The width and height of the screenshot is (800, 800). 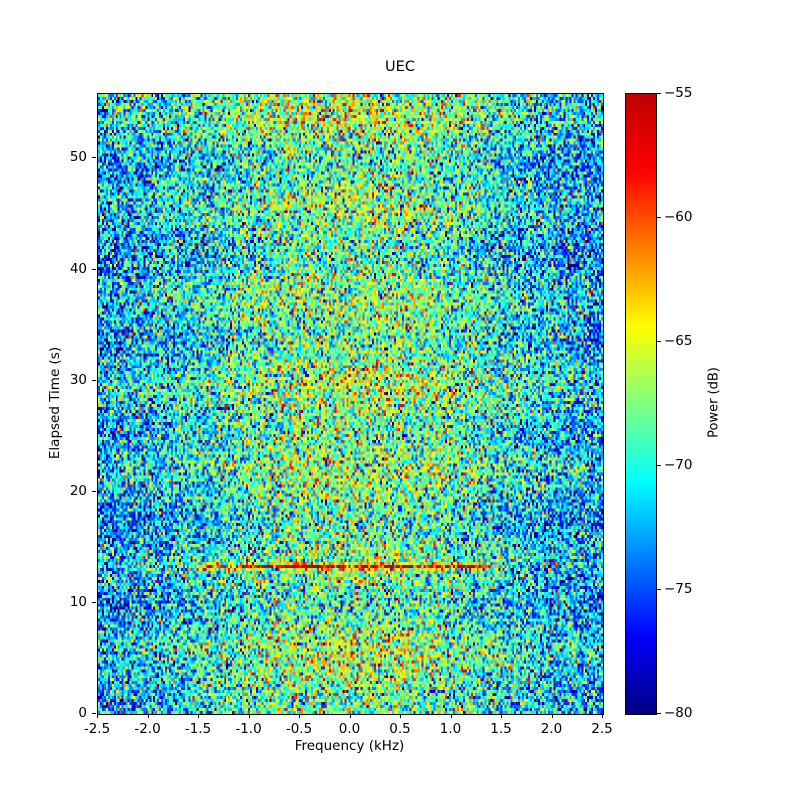 What do you see at coordinates (678, 341) in the screenshot?
I see `colorbar-tick-label: −65` at bounding box center [678, 341].